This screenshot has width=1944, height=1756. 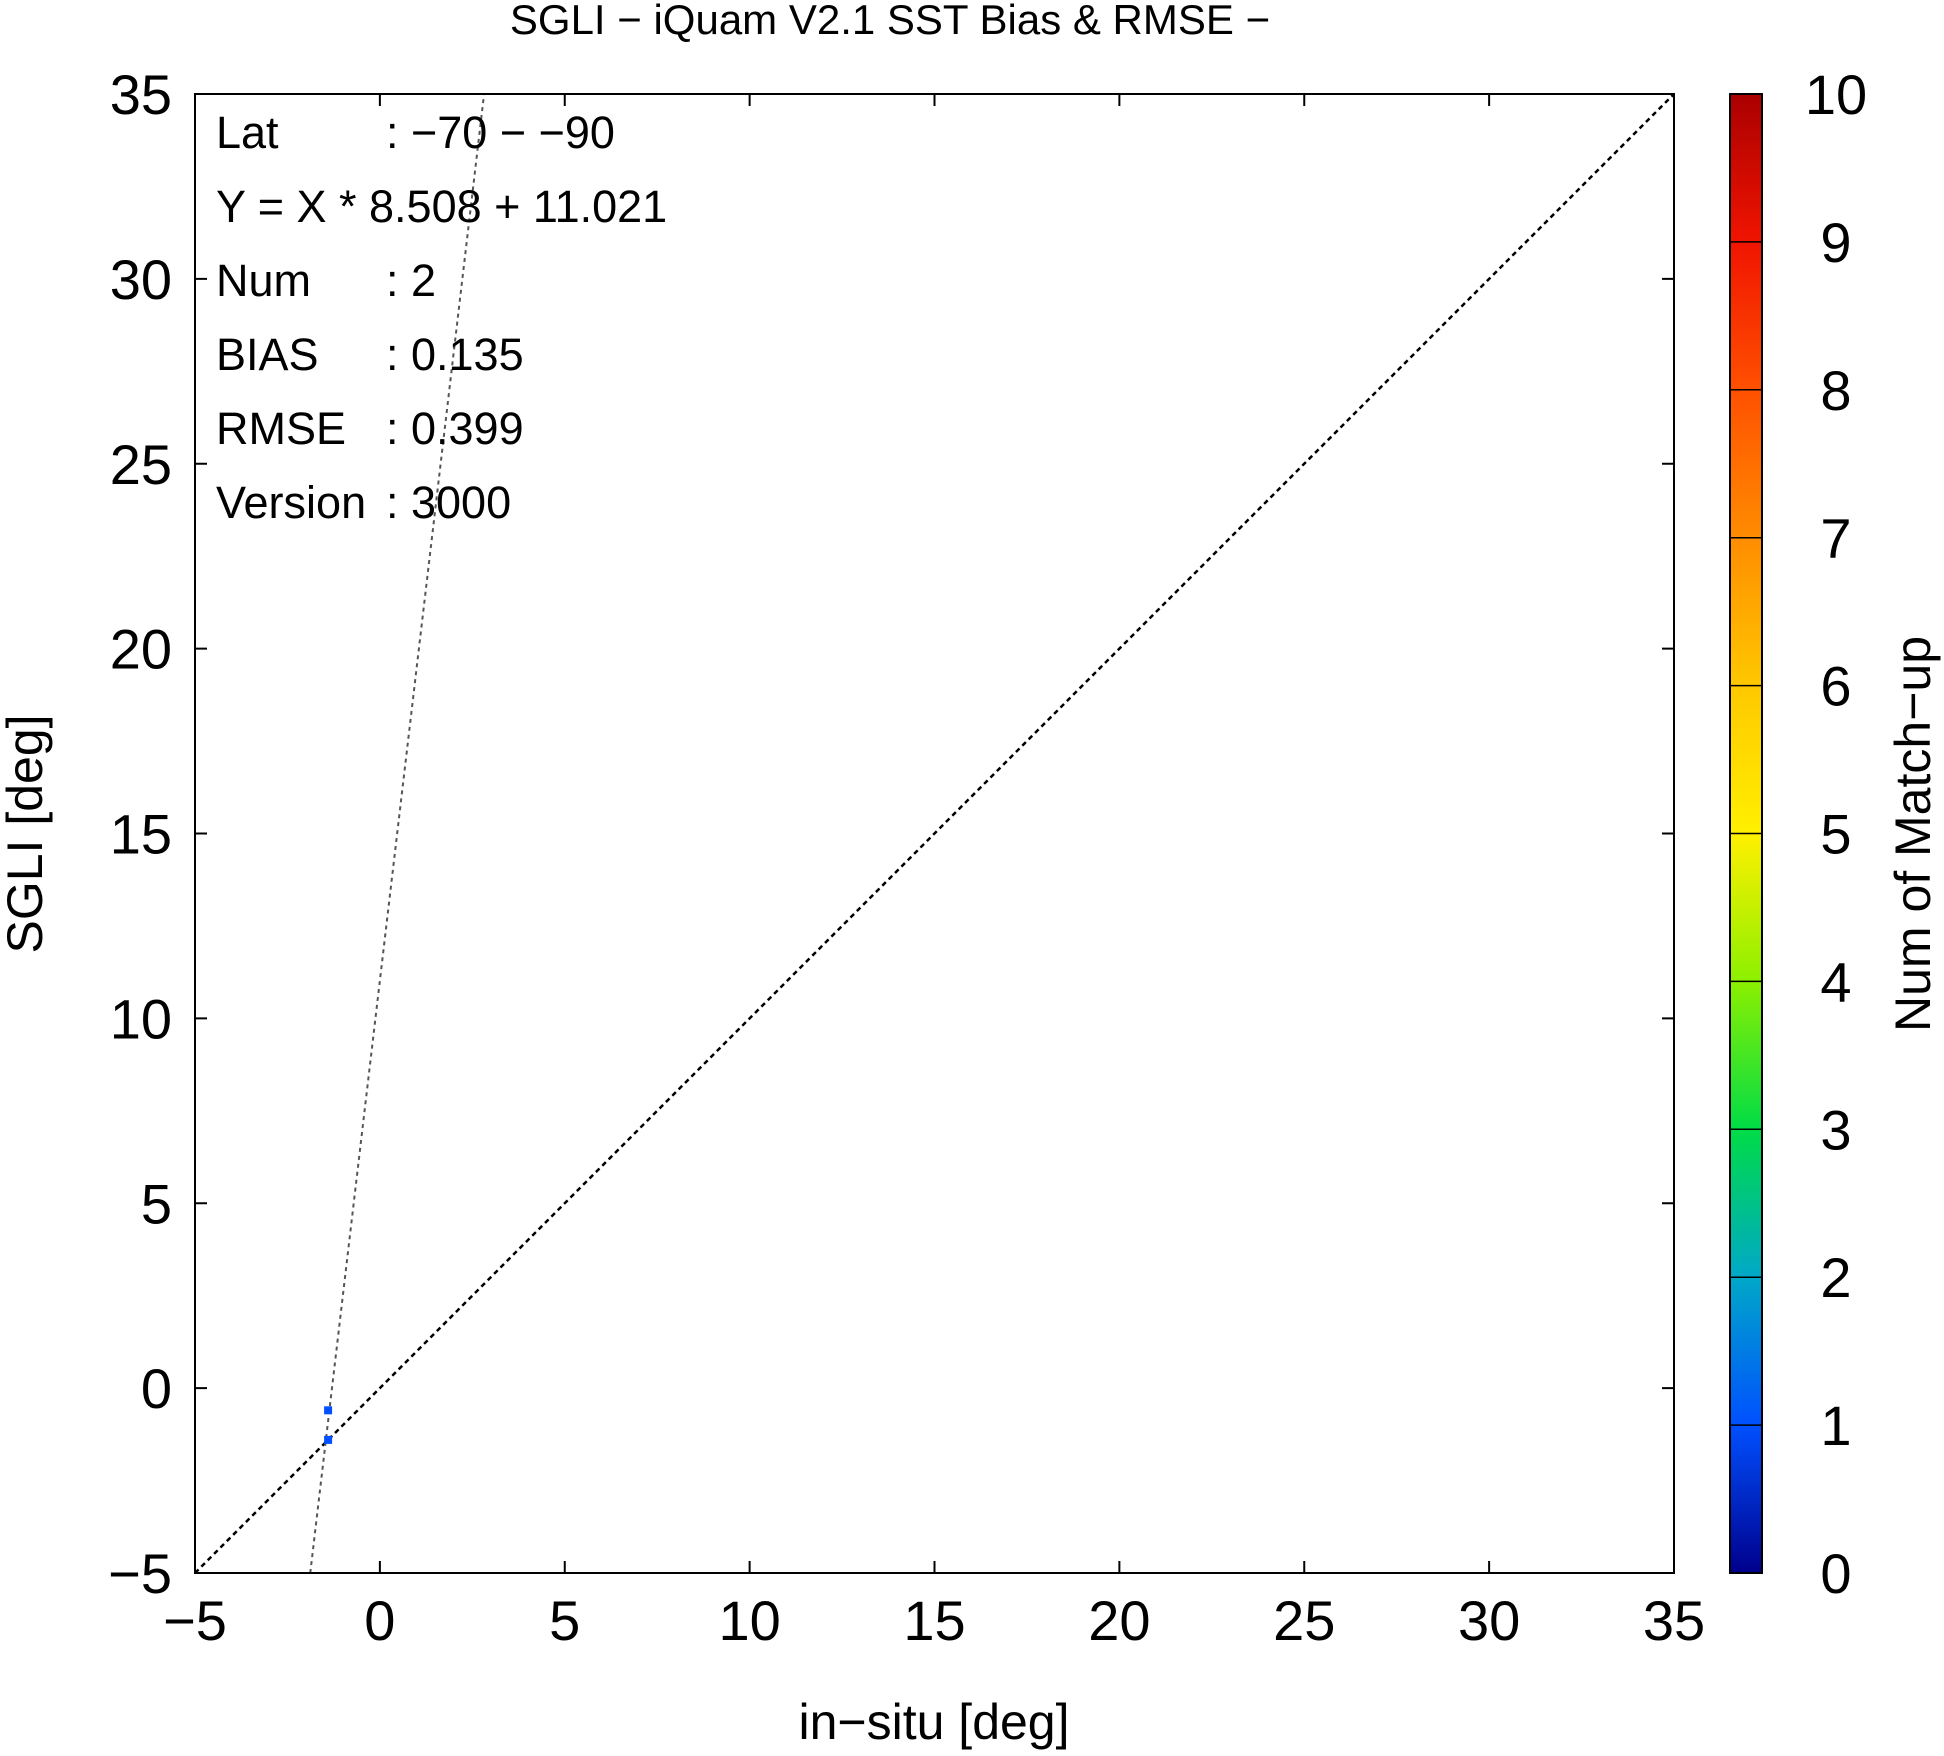 I want to click on y-axis-label: SGLI [deg], so click(x=26, y=833).